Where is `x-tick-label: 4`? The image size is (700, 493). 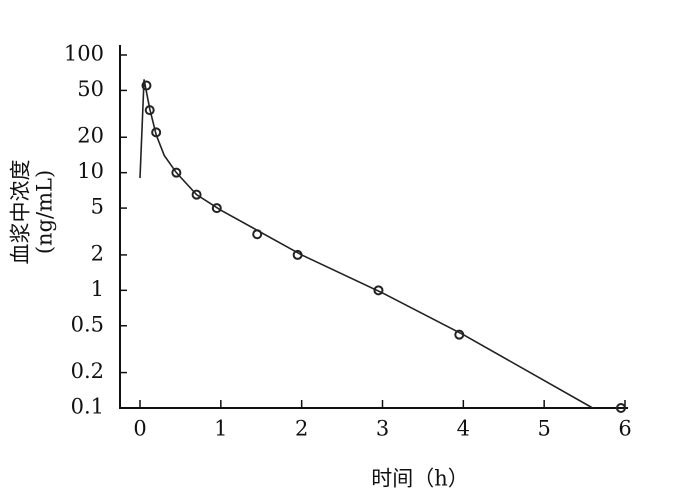
x-tick-label: 4 is located at coordinates (463, 429).